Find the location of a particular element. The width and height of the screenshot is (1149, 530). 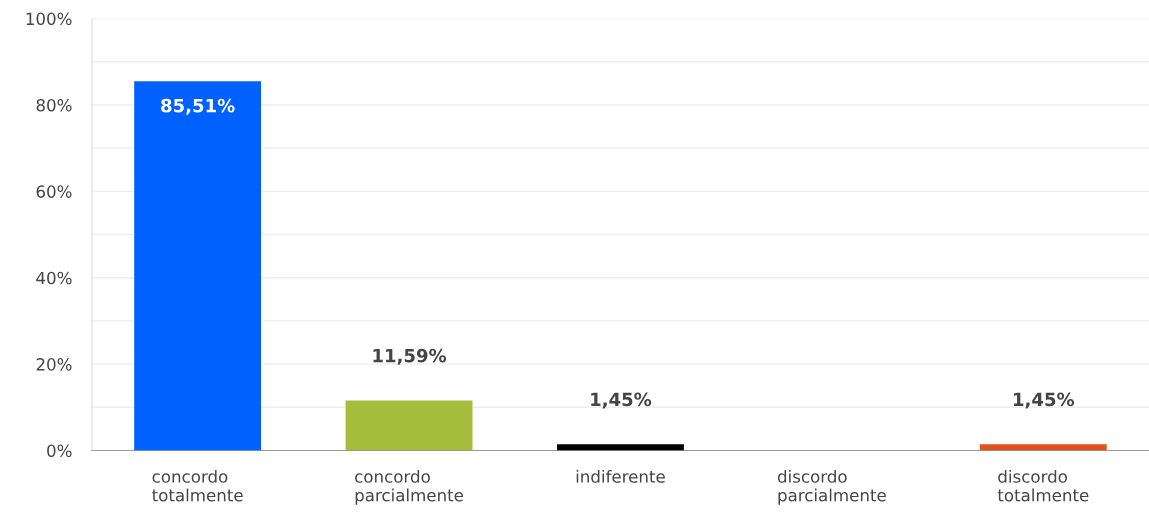

data-label: 85,51% is located at coordinates (198, 106).